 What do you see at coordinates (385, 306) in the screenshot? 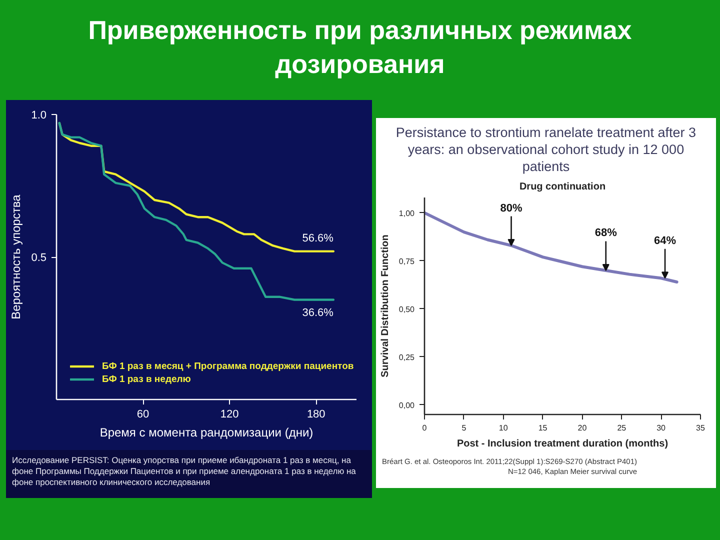
I see `y-axis-title: Survival Distribution Function` at bounding box center [385, 306].